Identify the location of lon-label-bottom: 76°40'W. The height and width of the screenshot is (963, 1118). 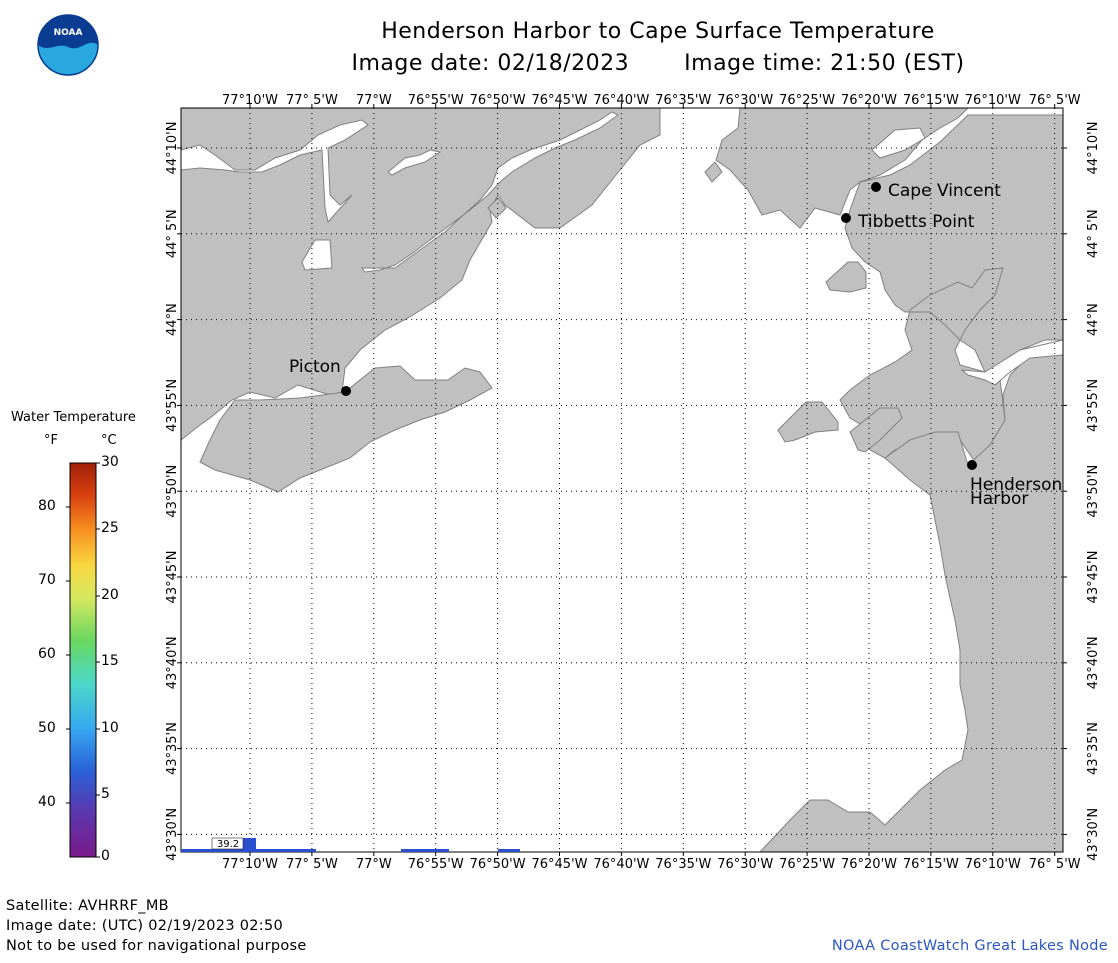
(621, 864).